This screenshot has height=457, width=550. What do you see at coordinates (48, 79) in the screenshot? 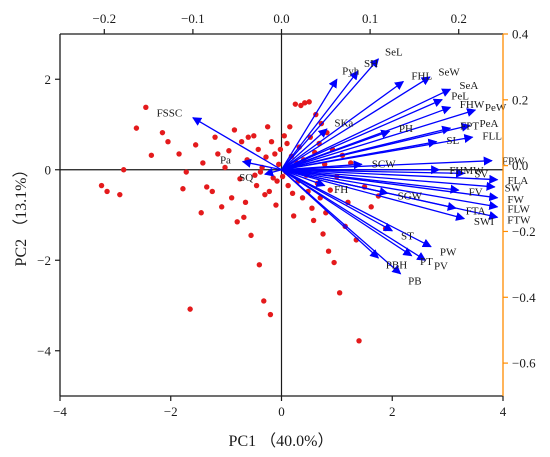
I see `y-tick-label: 2` at bounding box center [48, 79].